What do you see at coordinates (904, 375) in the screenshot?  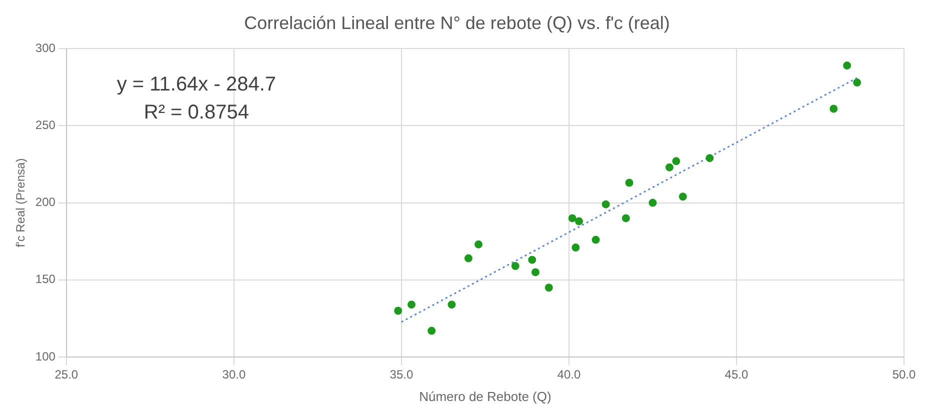 I see `x-tick-label: 50.0` at bounding box center [904, 375].